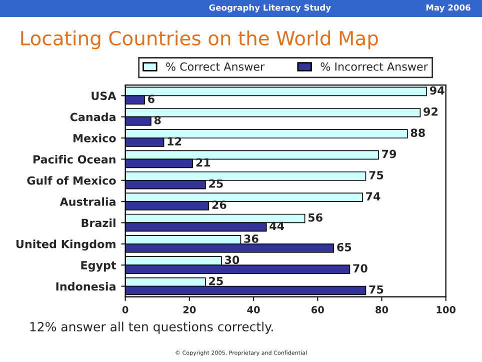 The height and width of the screenshot is (362, 482). I want to click on data-label: 92, so click(431, 111).